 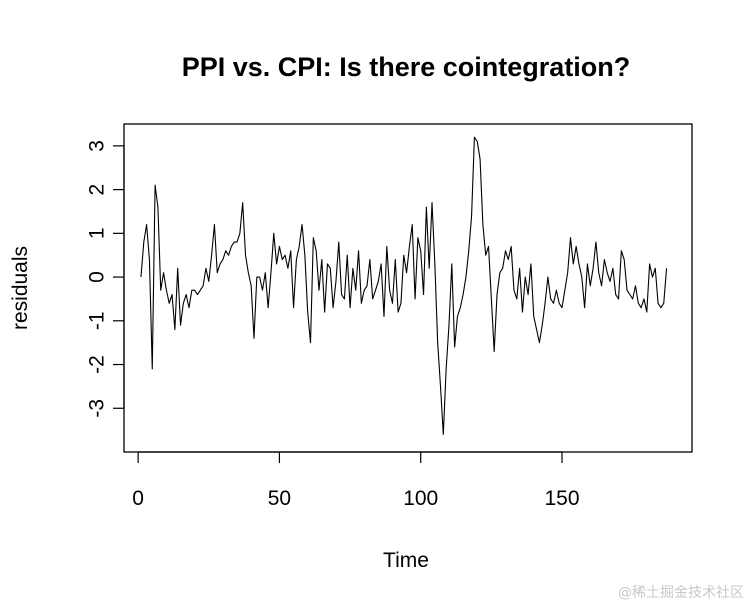 I want to click on chart-title: PPI vs. CPI: Is there cointegration?, so click(x=406, y=67).